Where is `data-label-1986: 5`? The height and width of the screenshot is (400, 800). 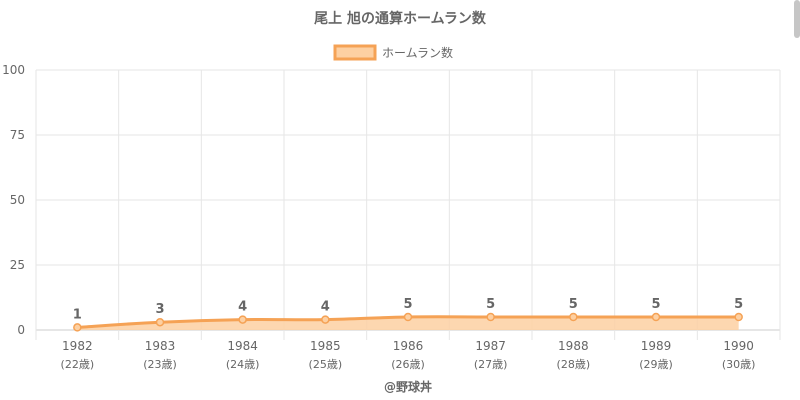
data-label-1986: 5 is located at coordinates (407, 304).